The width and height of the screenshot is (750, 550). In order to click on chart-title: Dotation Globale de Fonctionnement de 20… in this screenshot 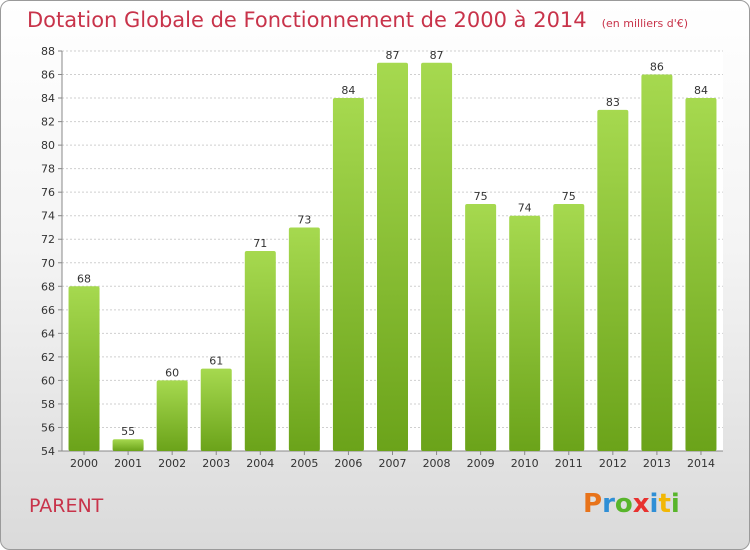, I will do `click(307, 20)`.